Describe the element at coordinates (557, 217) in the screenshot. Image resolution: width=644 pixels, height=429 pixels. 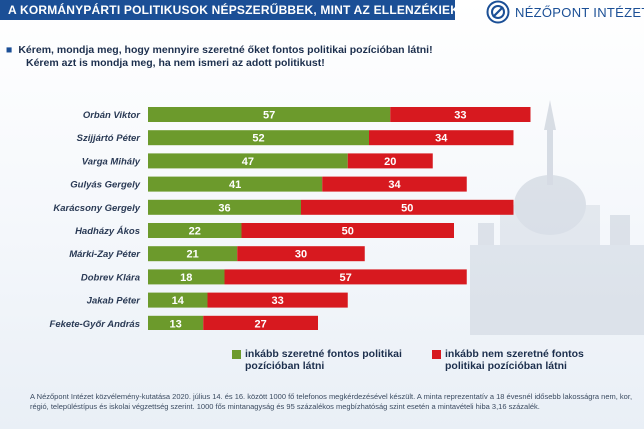
I see `parliament-building-illustration` at that location.